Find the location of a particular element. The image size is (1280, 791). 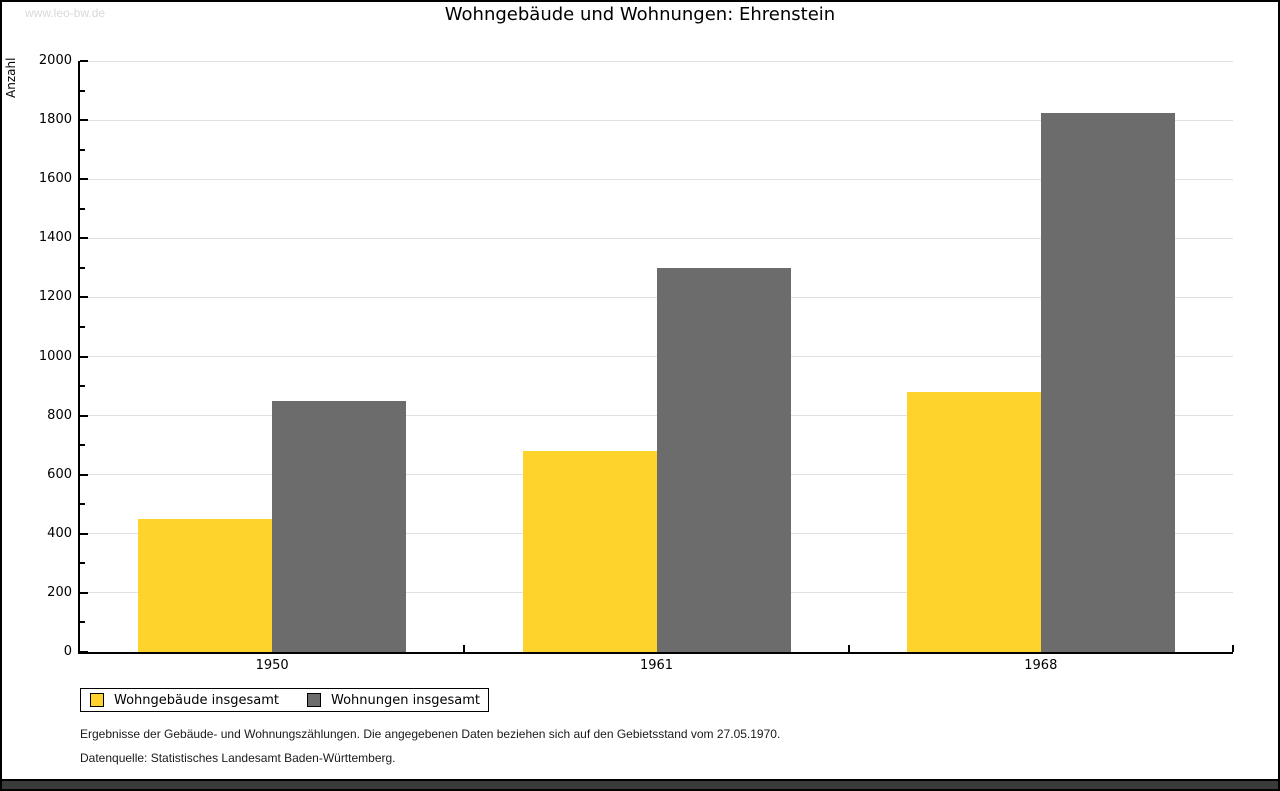

y-tick-label-1200: 1200 is located at coordinates (55, 297).